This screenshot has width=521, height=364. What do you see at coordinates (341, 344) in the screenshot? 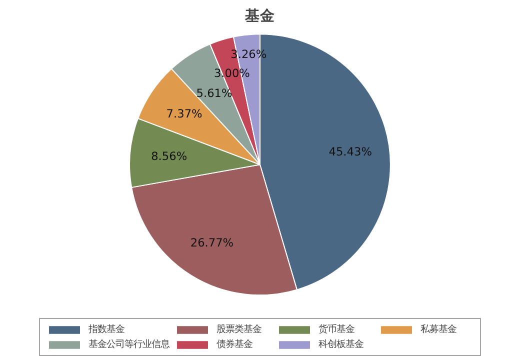
I see `legend-label: 科创板基金` at bounding box center [341, 344].